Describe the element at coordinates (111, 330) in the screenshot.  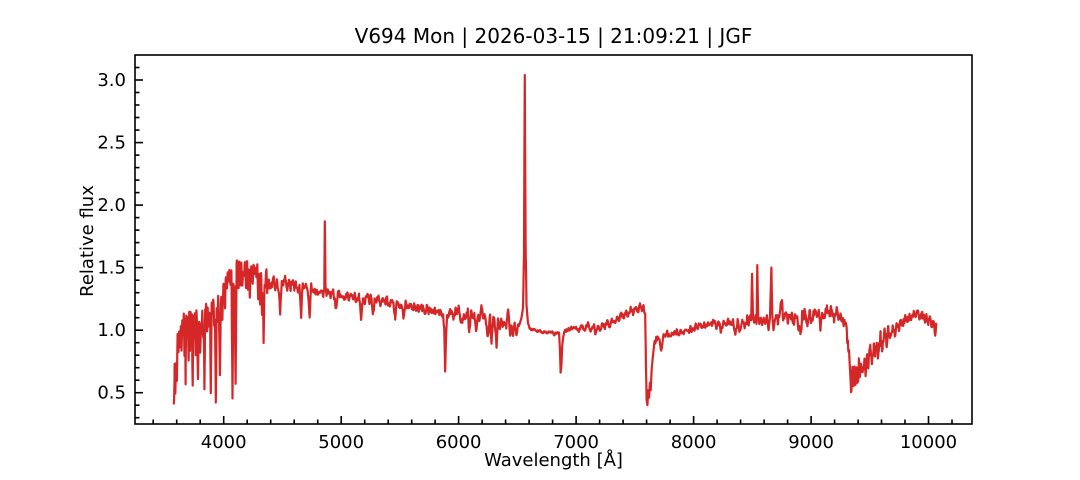
I see `y-tick-label: 1.0` at that location.